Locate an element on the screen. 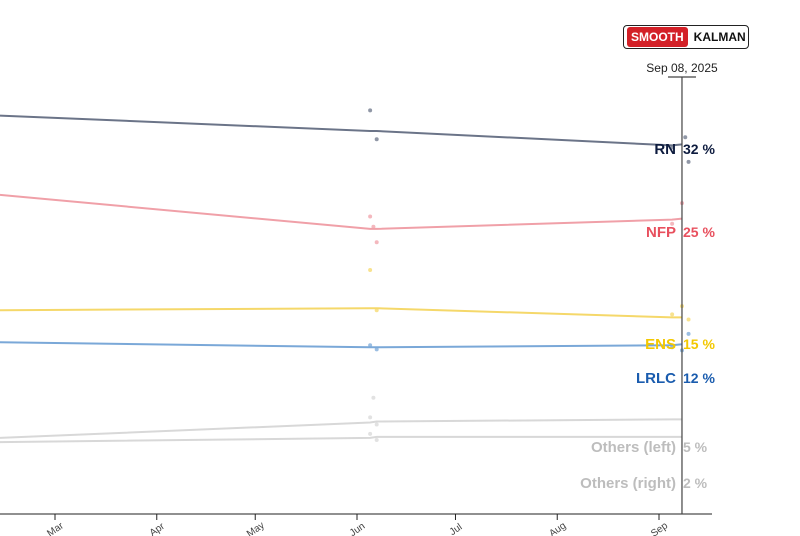  x-tick-label: Jul is located at coordinates (456, 529).